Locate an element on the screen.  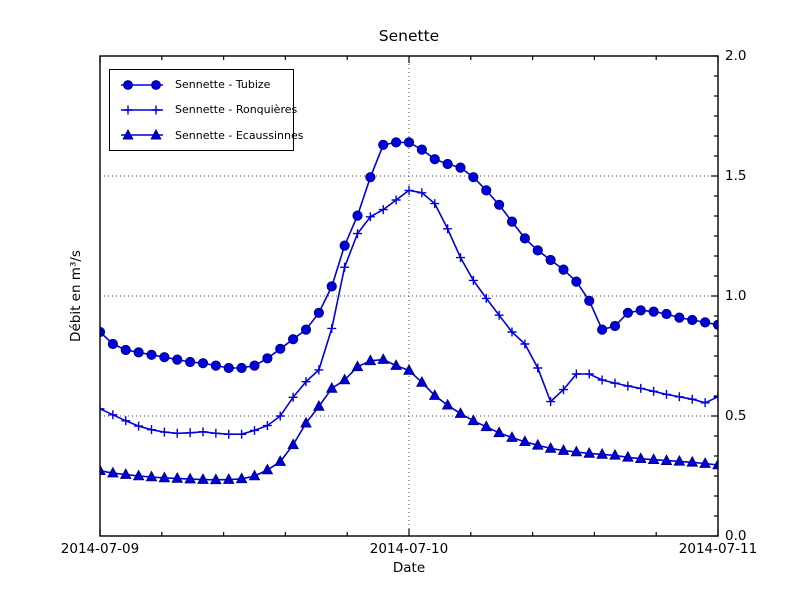
y-tick-label-1.0: 1.0 is located at coordinates (736, 296).